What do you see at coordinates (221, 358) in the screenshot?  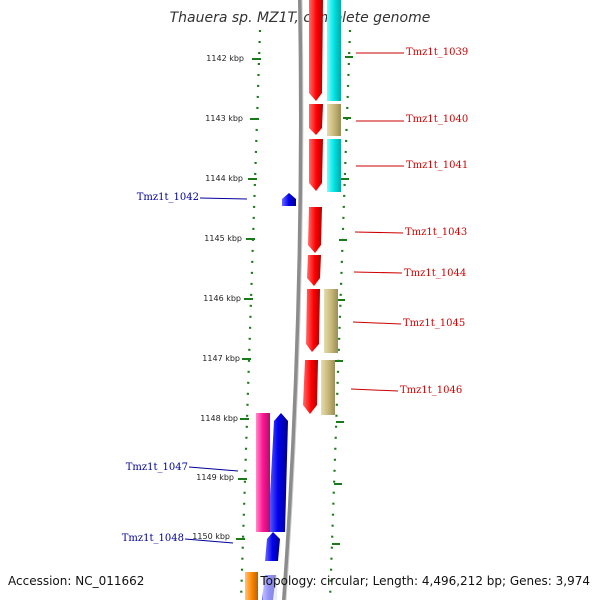 I see `scale-label-1147: 1147 kbp` at bounding box center [221, 358].